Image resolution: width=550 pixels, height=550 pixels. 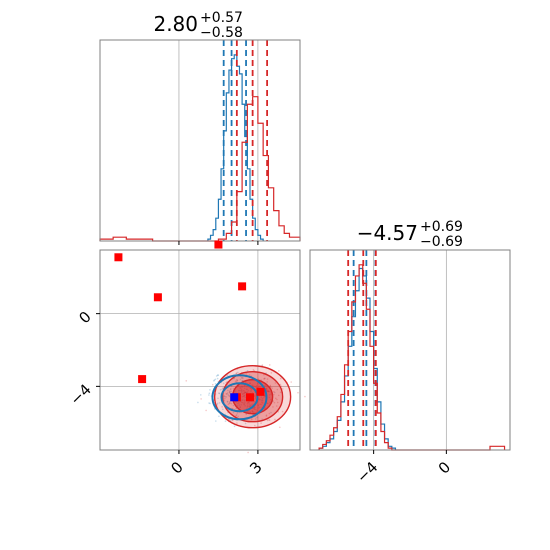 What do you see at coordinates (175, 24) in the screenshot?
I see `title-top-value: 2.80` at bounding box center [175, 24].